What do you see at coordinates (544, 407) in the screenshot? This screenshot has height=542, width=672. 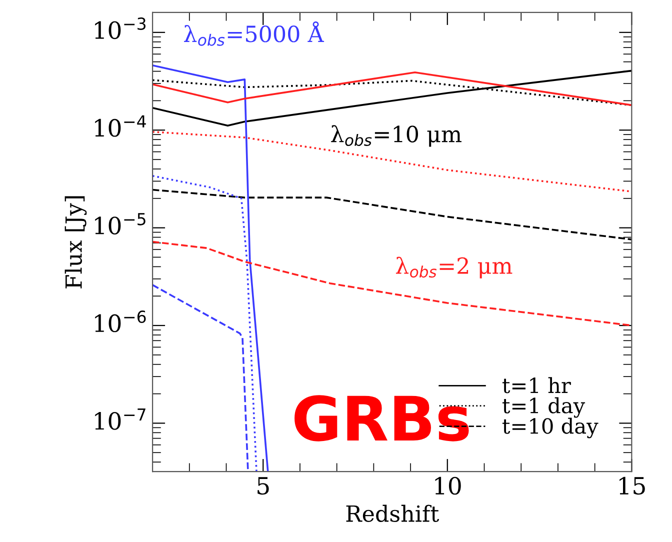 I see `legend-label: t=1 day` at bounding box center [544, 407].